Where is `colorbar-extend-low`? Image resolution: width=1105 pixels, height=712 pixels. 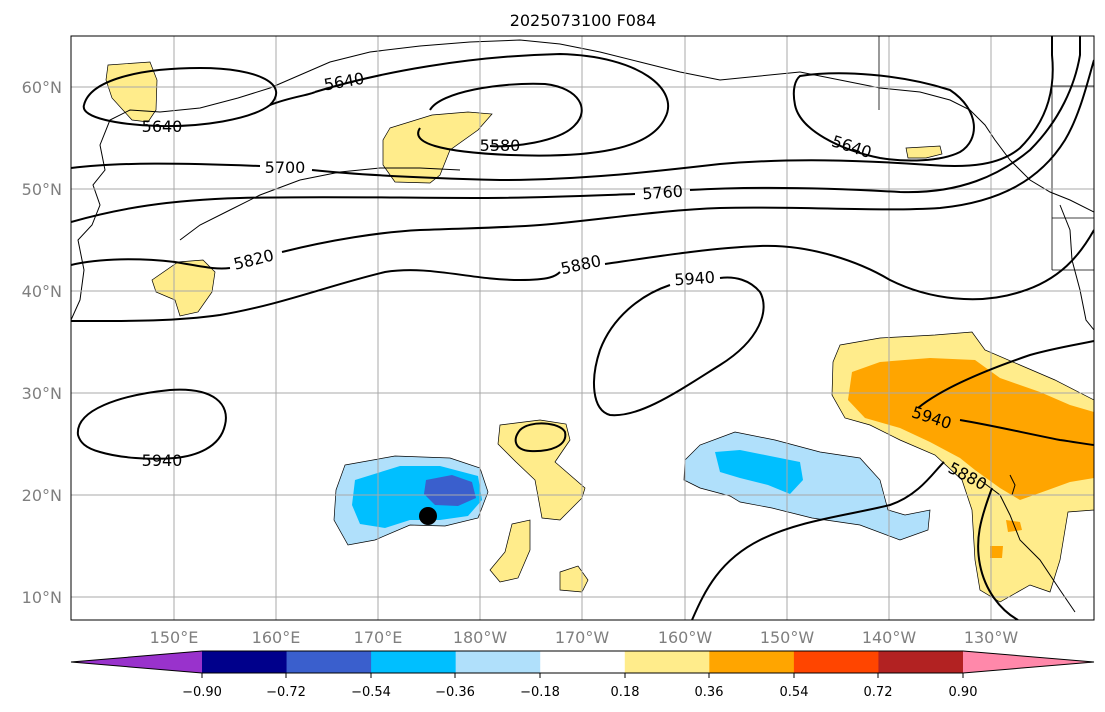 colorbar-extend-low is located at coordinates (136, 662).